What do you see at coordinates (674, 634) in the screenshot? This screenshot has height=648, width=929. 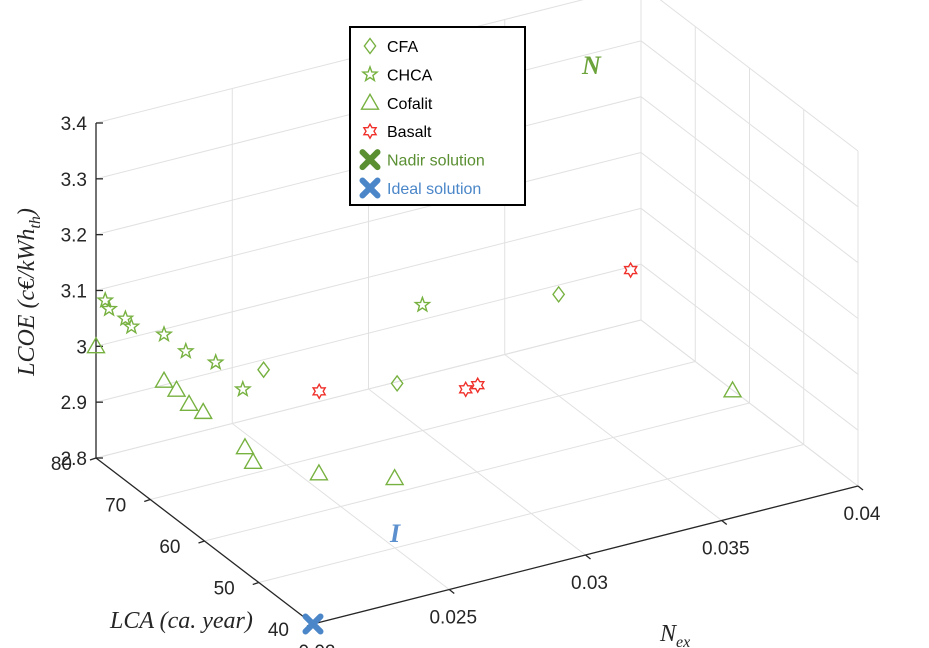 I see `x-axis-label: Nex` at bounding box center [674, 634].